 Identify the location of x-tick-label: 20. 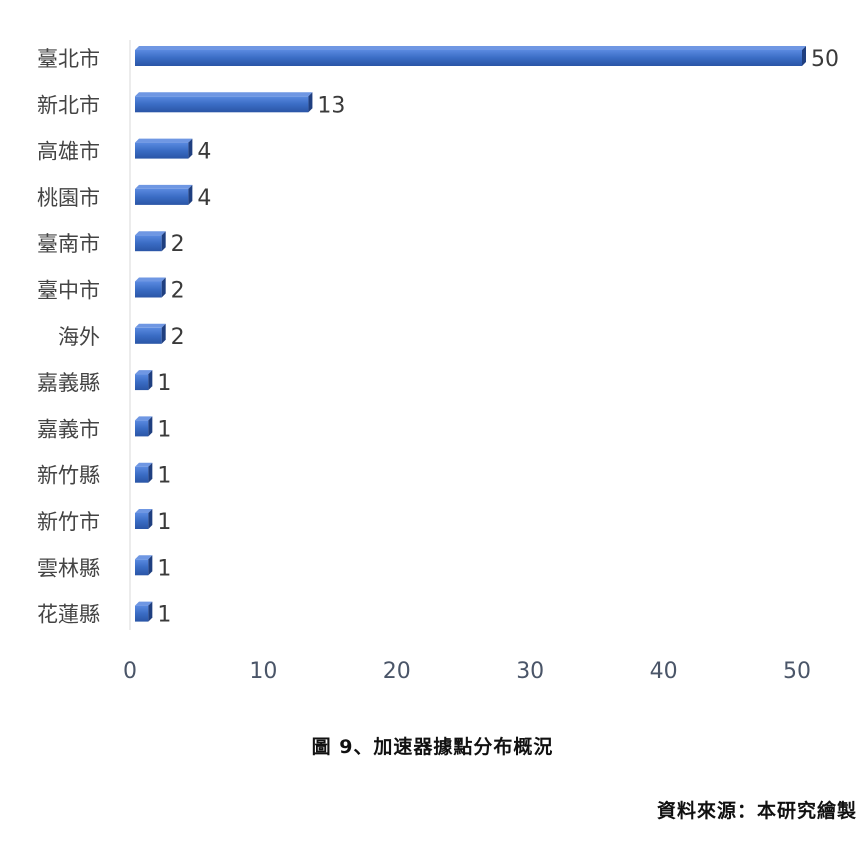
(397, 671).